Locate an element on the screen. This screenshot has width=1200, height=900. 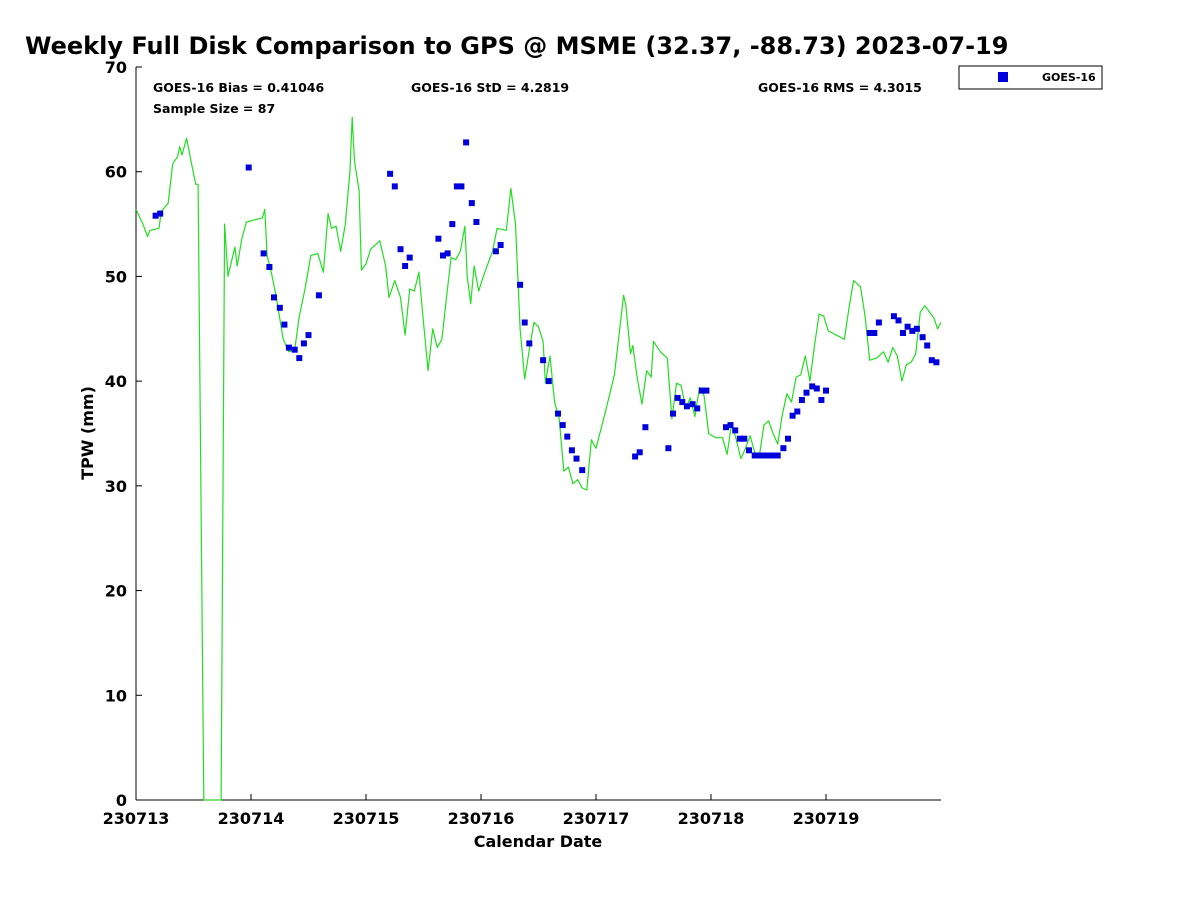
x-axis-label: Calendar Date is located at coordinates (538, 841).